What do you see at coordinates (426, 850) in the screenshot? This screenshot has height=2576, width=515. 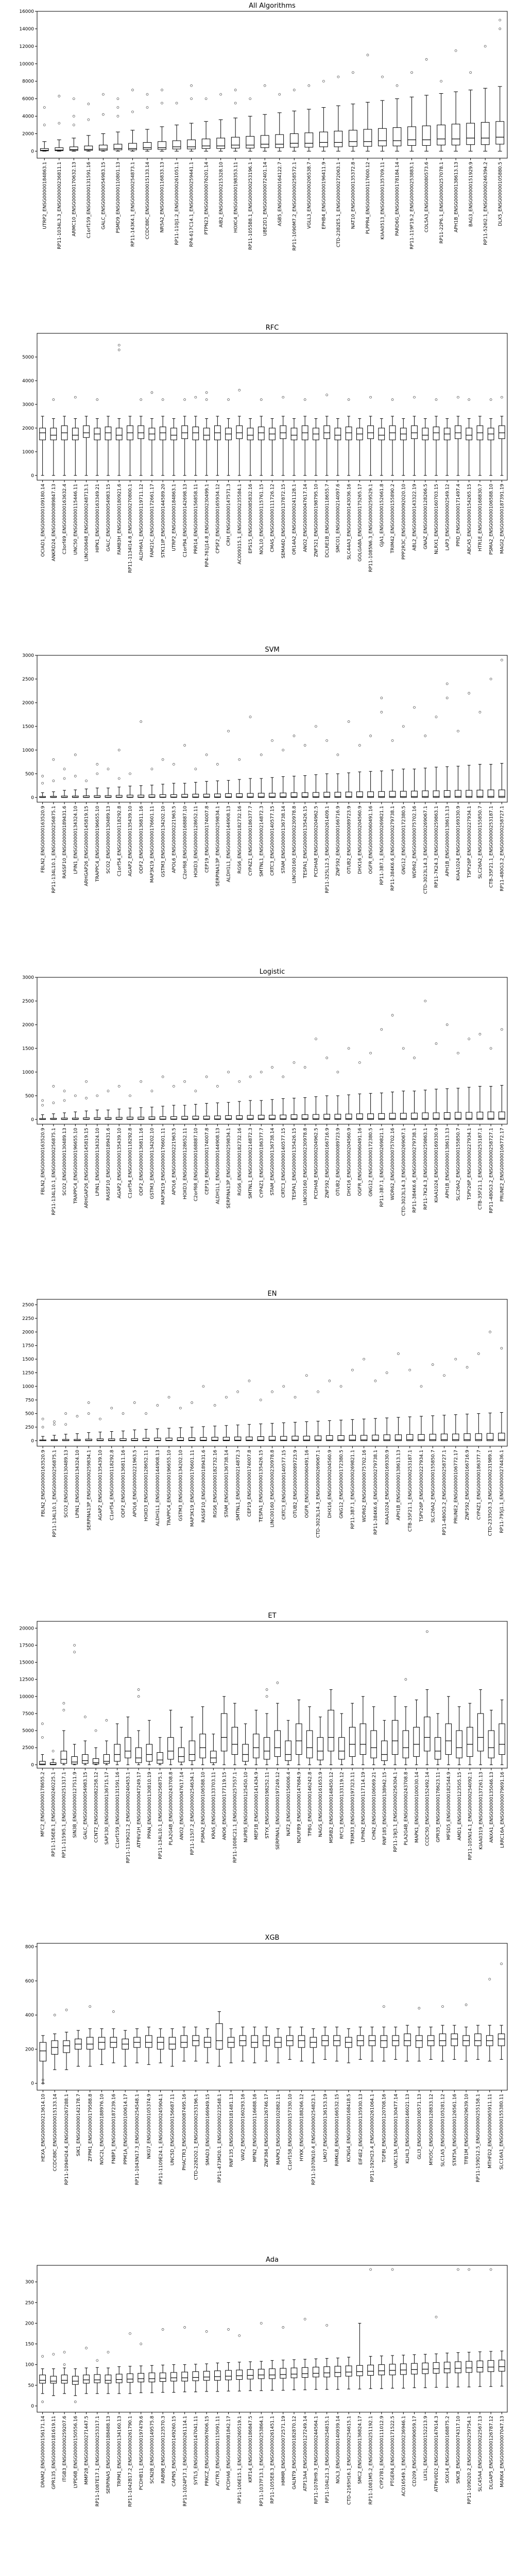 I see `x-tick-label: CTD-3023L14.3_ENSG00000269067.1` at bounding box center [426, 850].